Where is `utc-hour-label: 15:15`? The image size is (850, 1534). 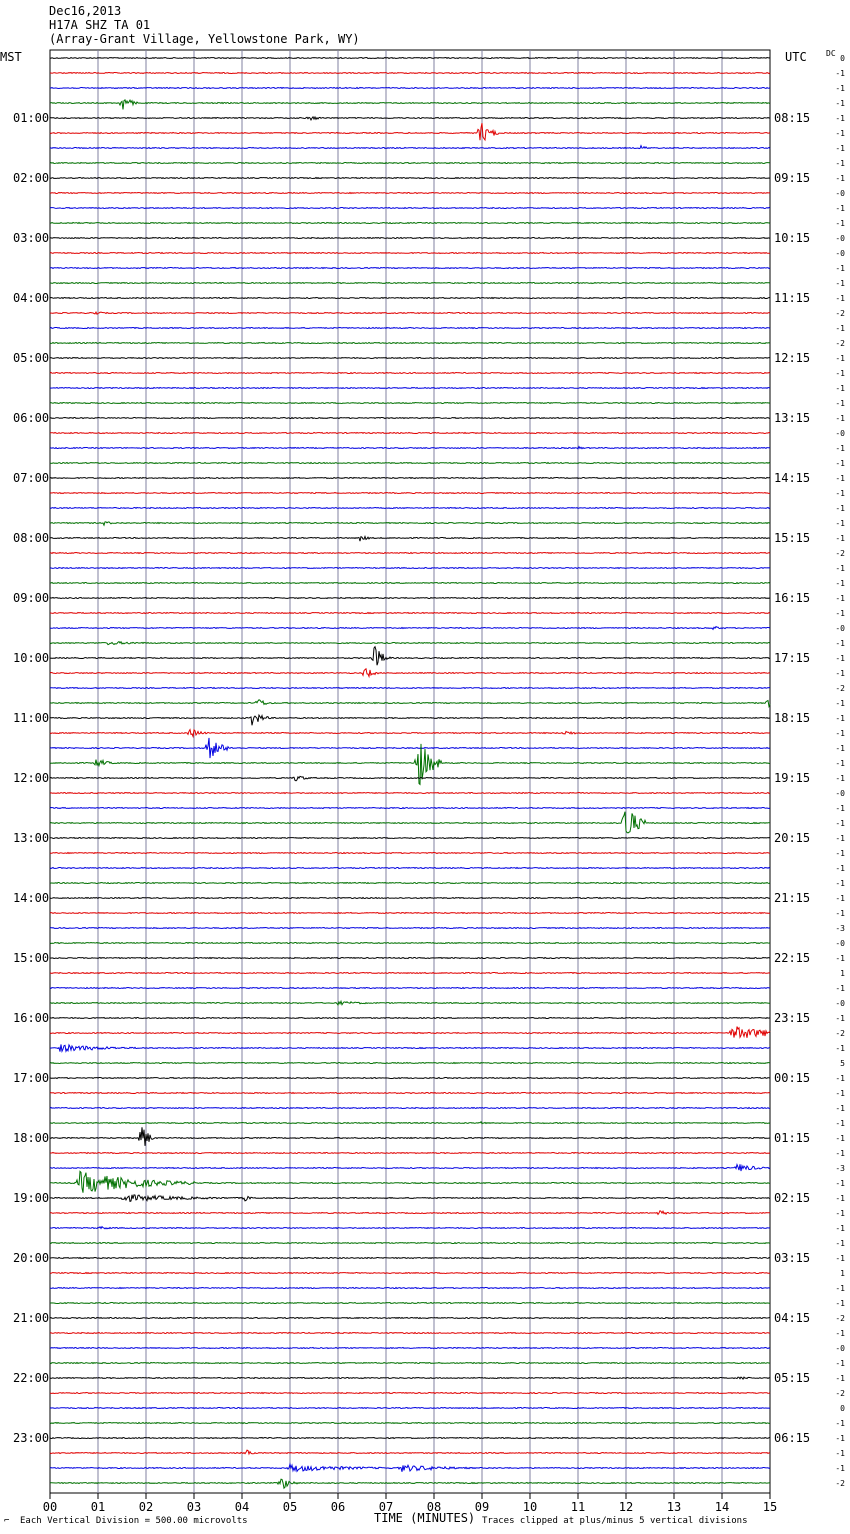 utc-hour-label: 15:15 is located at coordinates (792, 538).